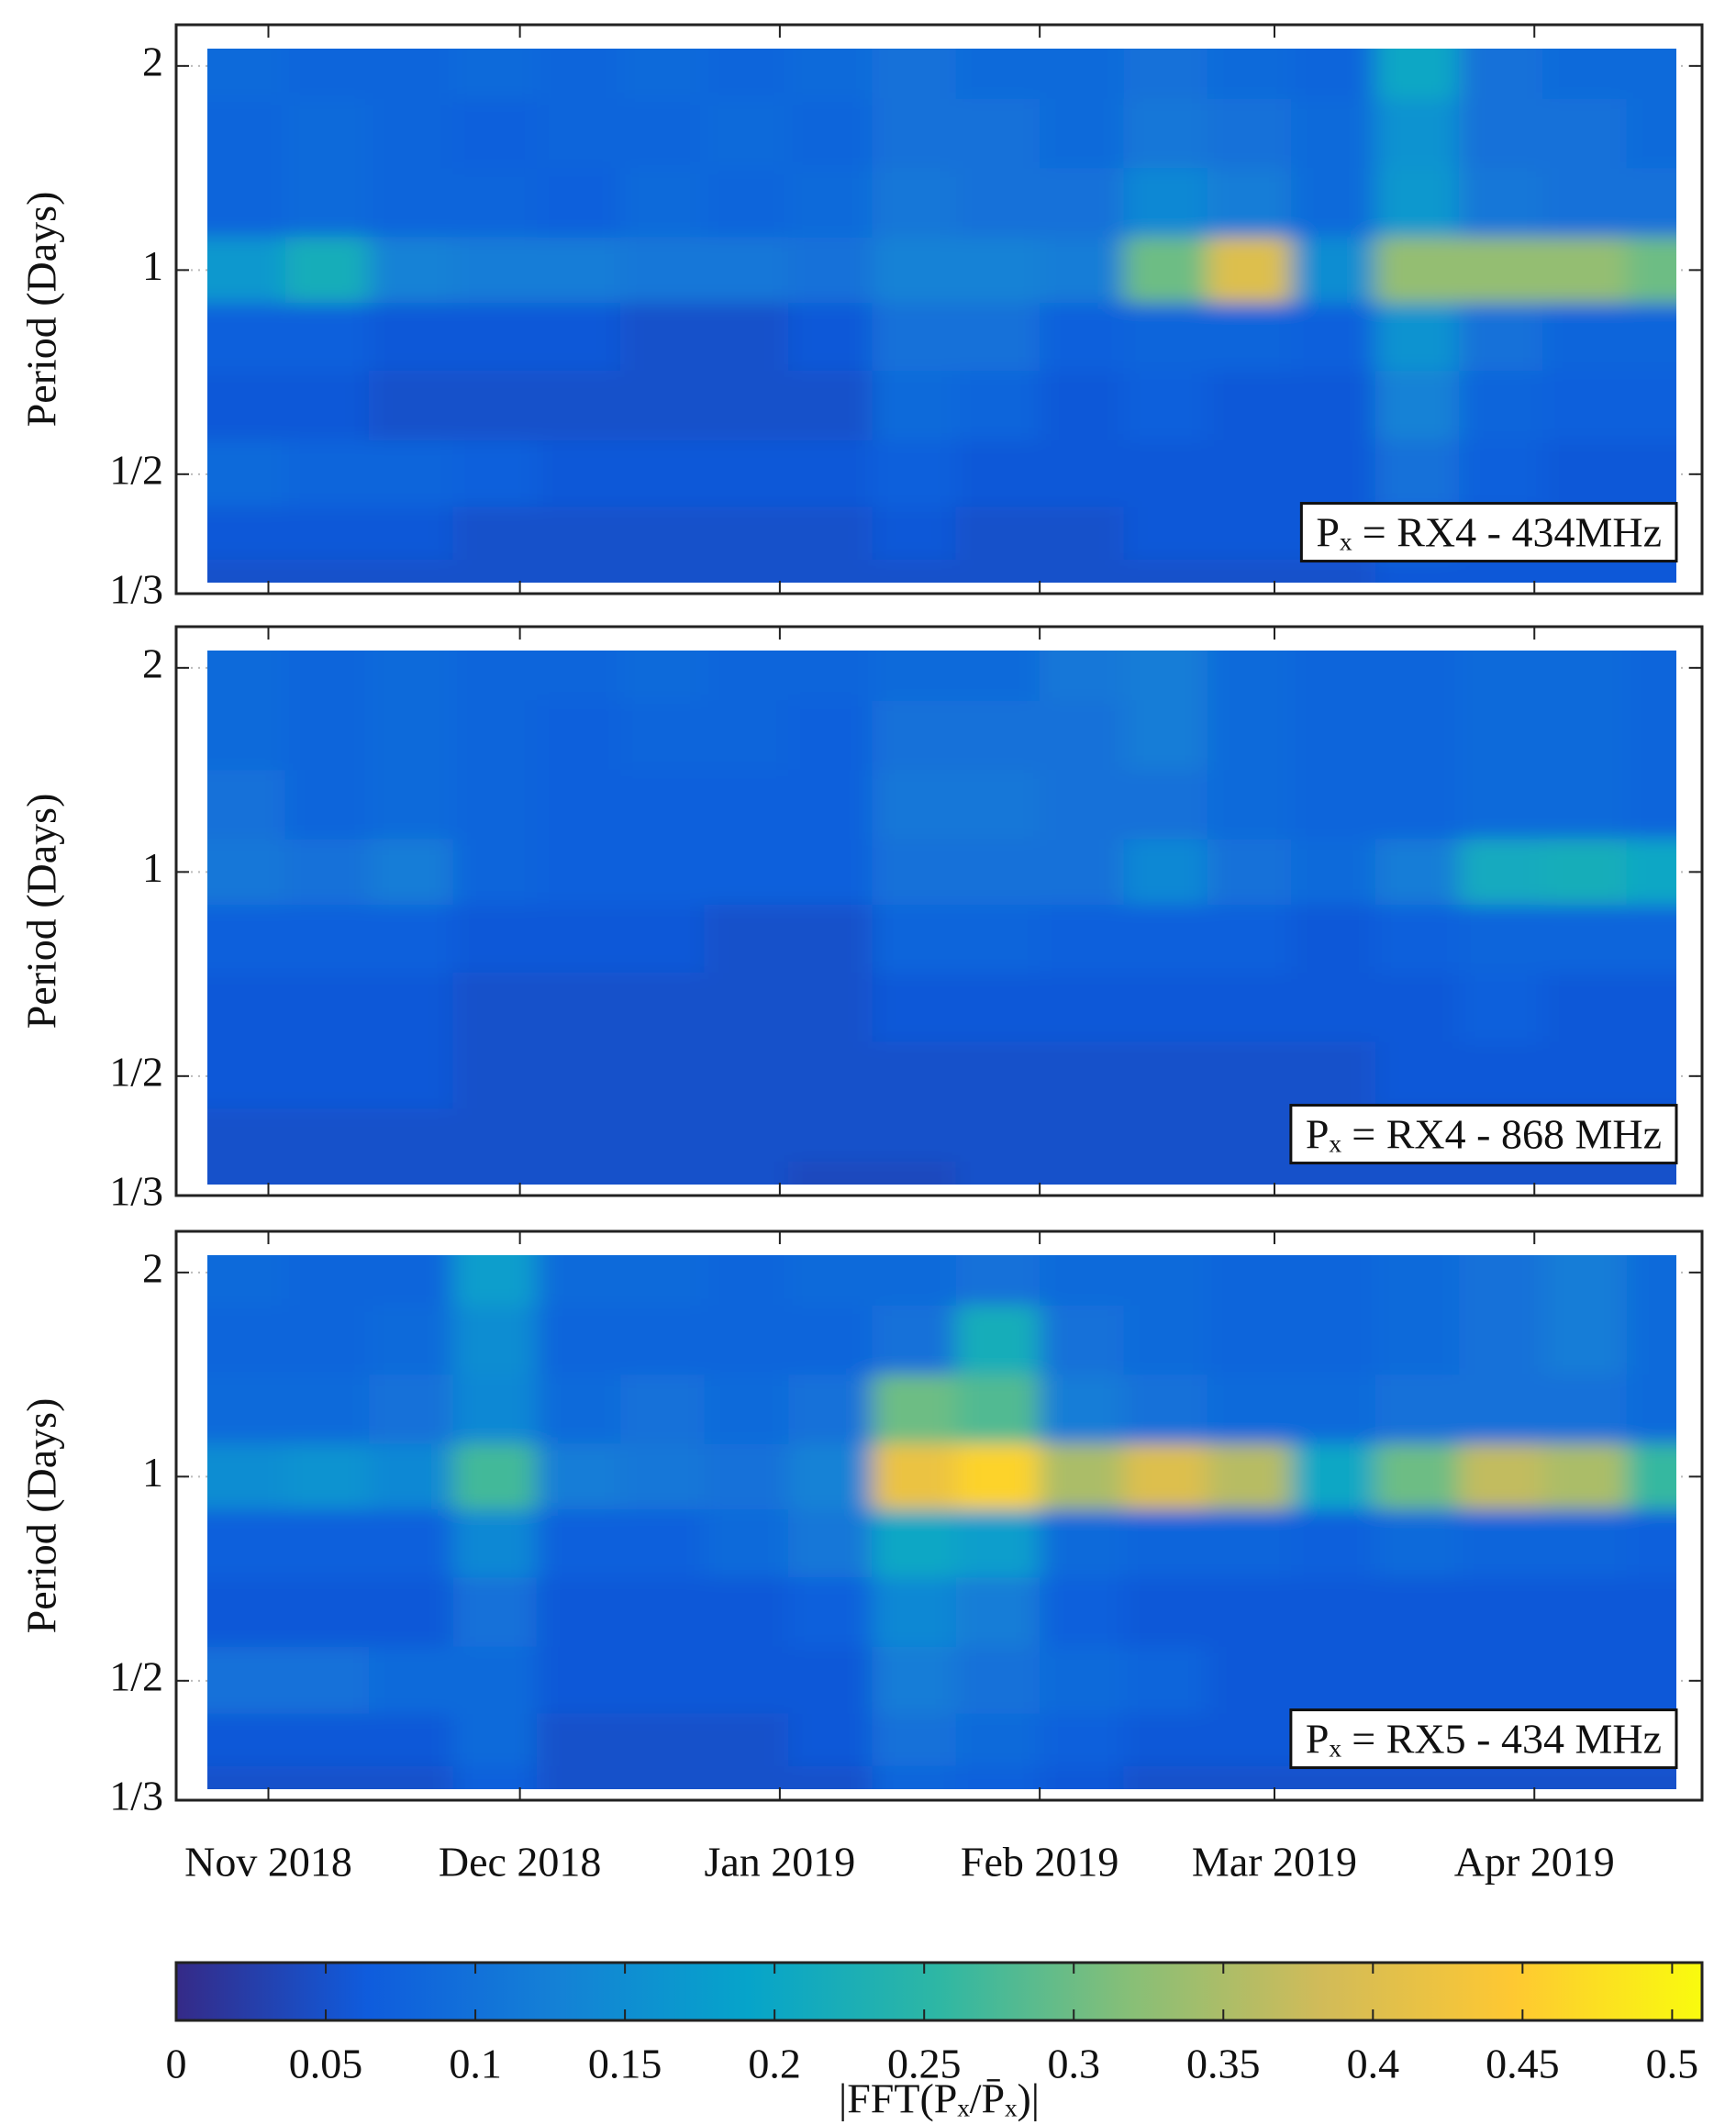 The image size is (1736, 2125). What do you see at coordinates (774, 2064) in the screenshot?
I see `colorbar-tick-label: 0.2` at bounding box center [774, 2064].